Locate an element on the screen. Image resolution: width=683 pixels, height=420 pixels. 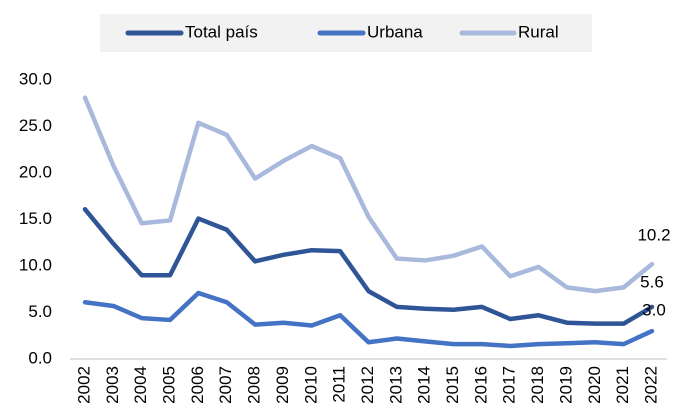
x-tick-label: 2016 is located at coordinates (480, 385).